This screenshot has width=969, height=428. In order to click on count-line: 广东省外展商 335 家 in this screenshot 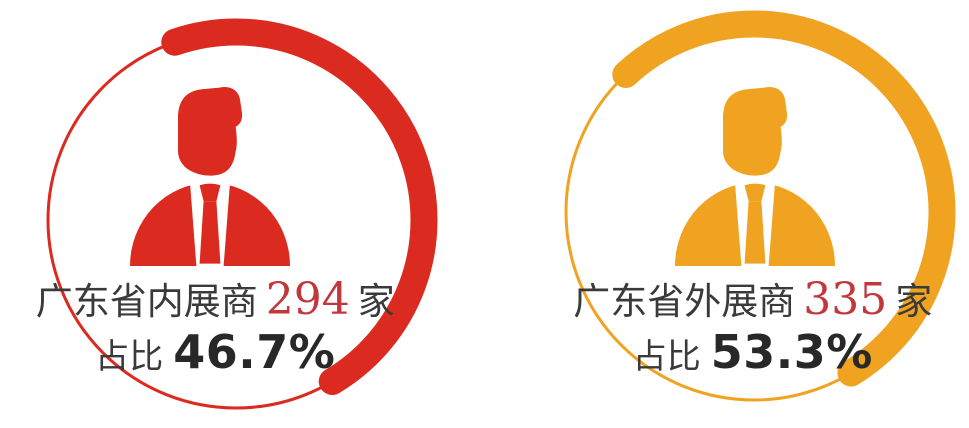, I will do `click(740, 300)`.